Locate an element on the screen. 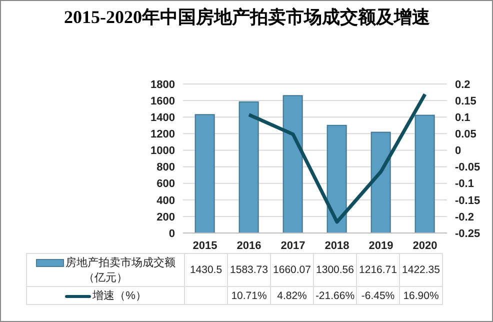 This screenshot has width=493, height=322. y2-tick-label: 0 is located at coordinates (458, 151).